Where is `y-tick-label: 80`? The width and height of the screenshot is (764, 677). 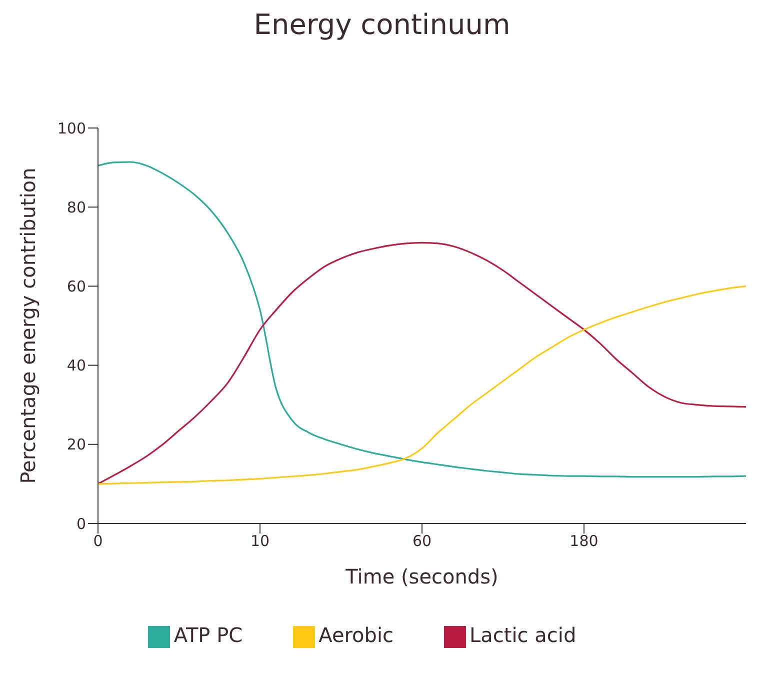 y-tick-label: 80 is located at coordinates (76, 207).